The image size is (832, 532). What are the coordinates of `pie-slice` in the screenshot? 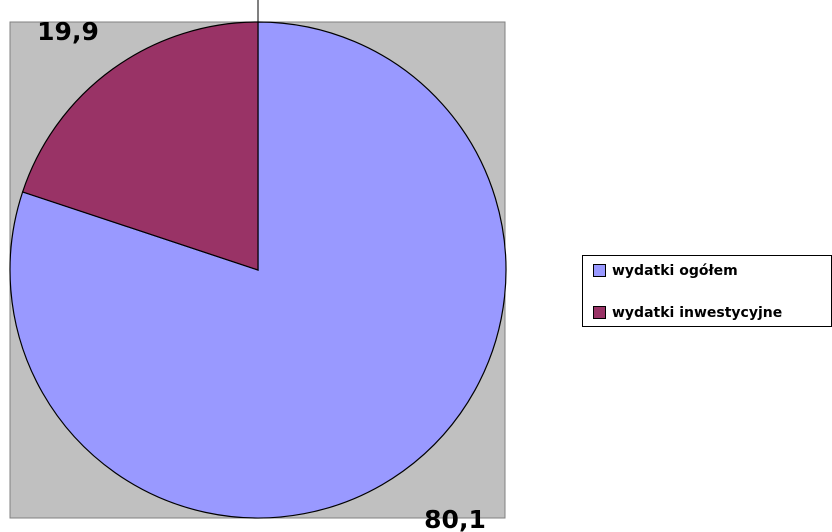 It's located at (140, 146).